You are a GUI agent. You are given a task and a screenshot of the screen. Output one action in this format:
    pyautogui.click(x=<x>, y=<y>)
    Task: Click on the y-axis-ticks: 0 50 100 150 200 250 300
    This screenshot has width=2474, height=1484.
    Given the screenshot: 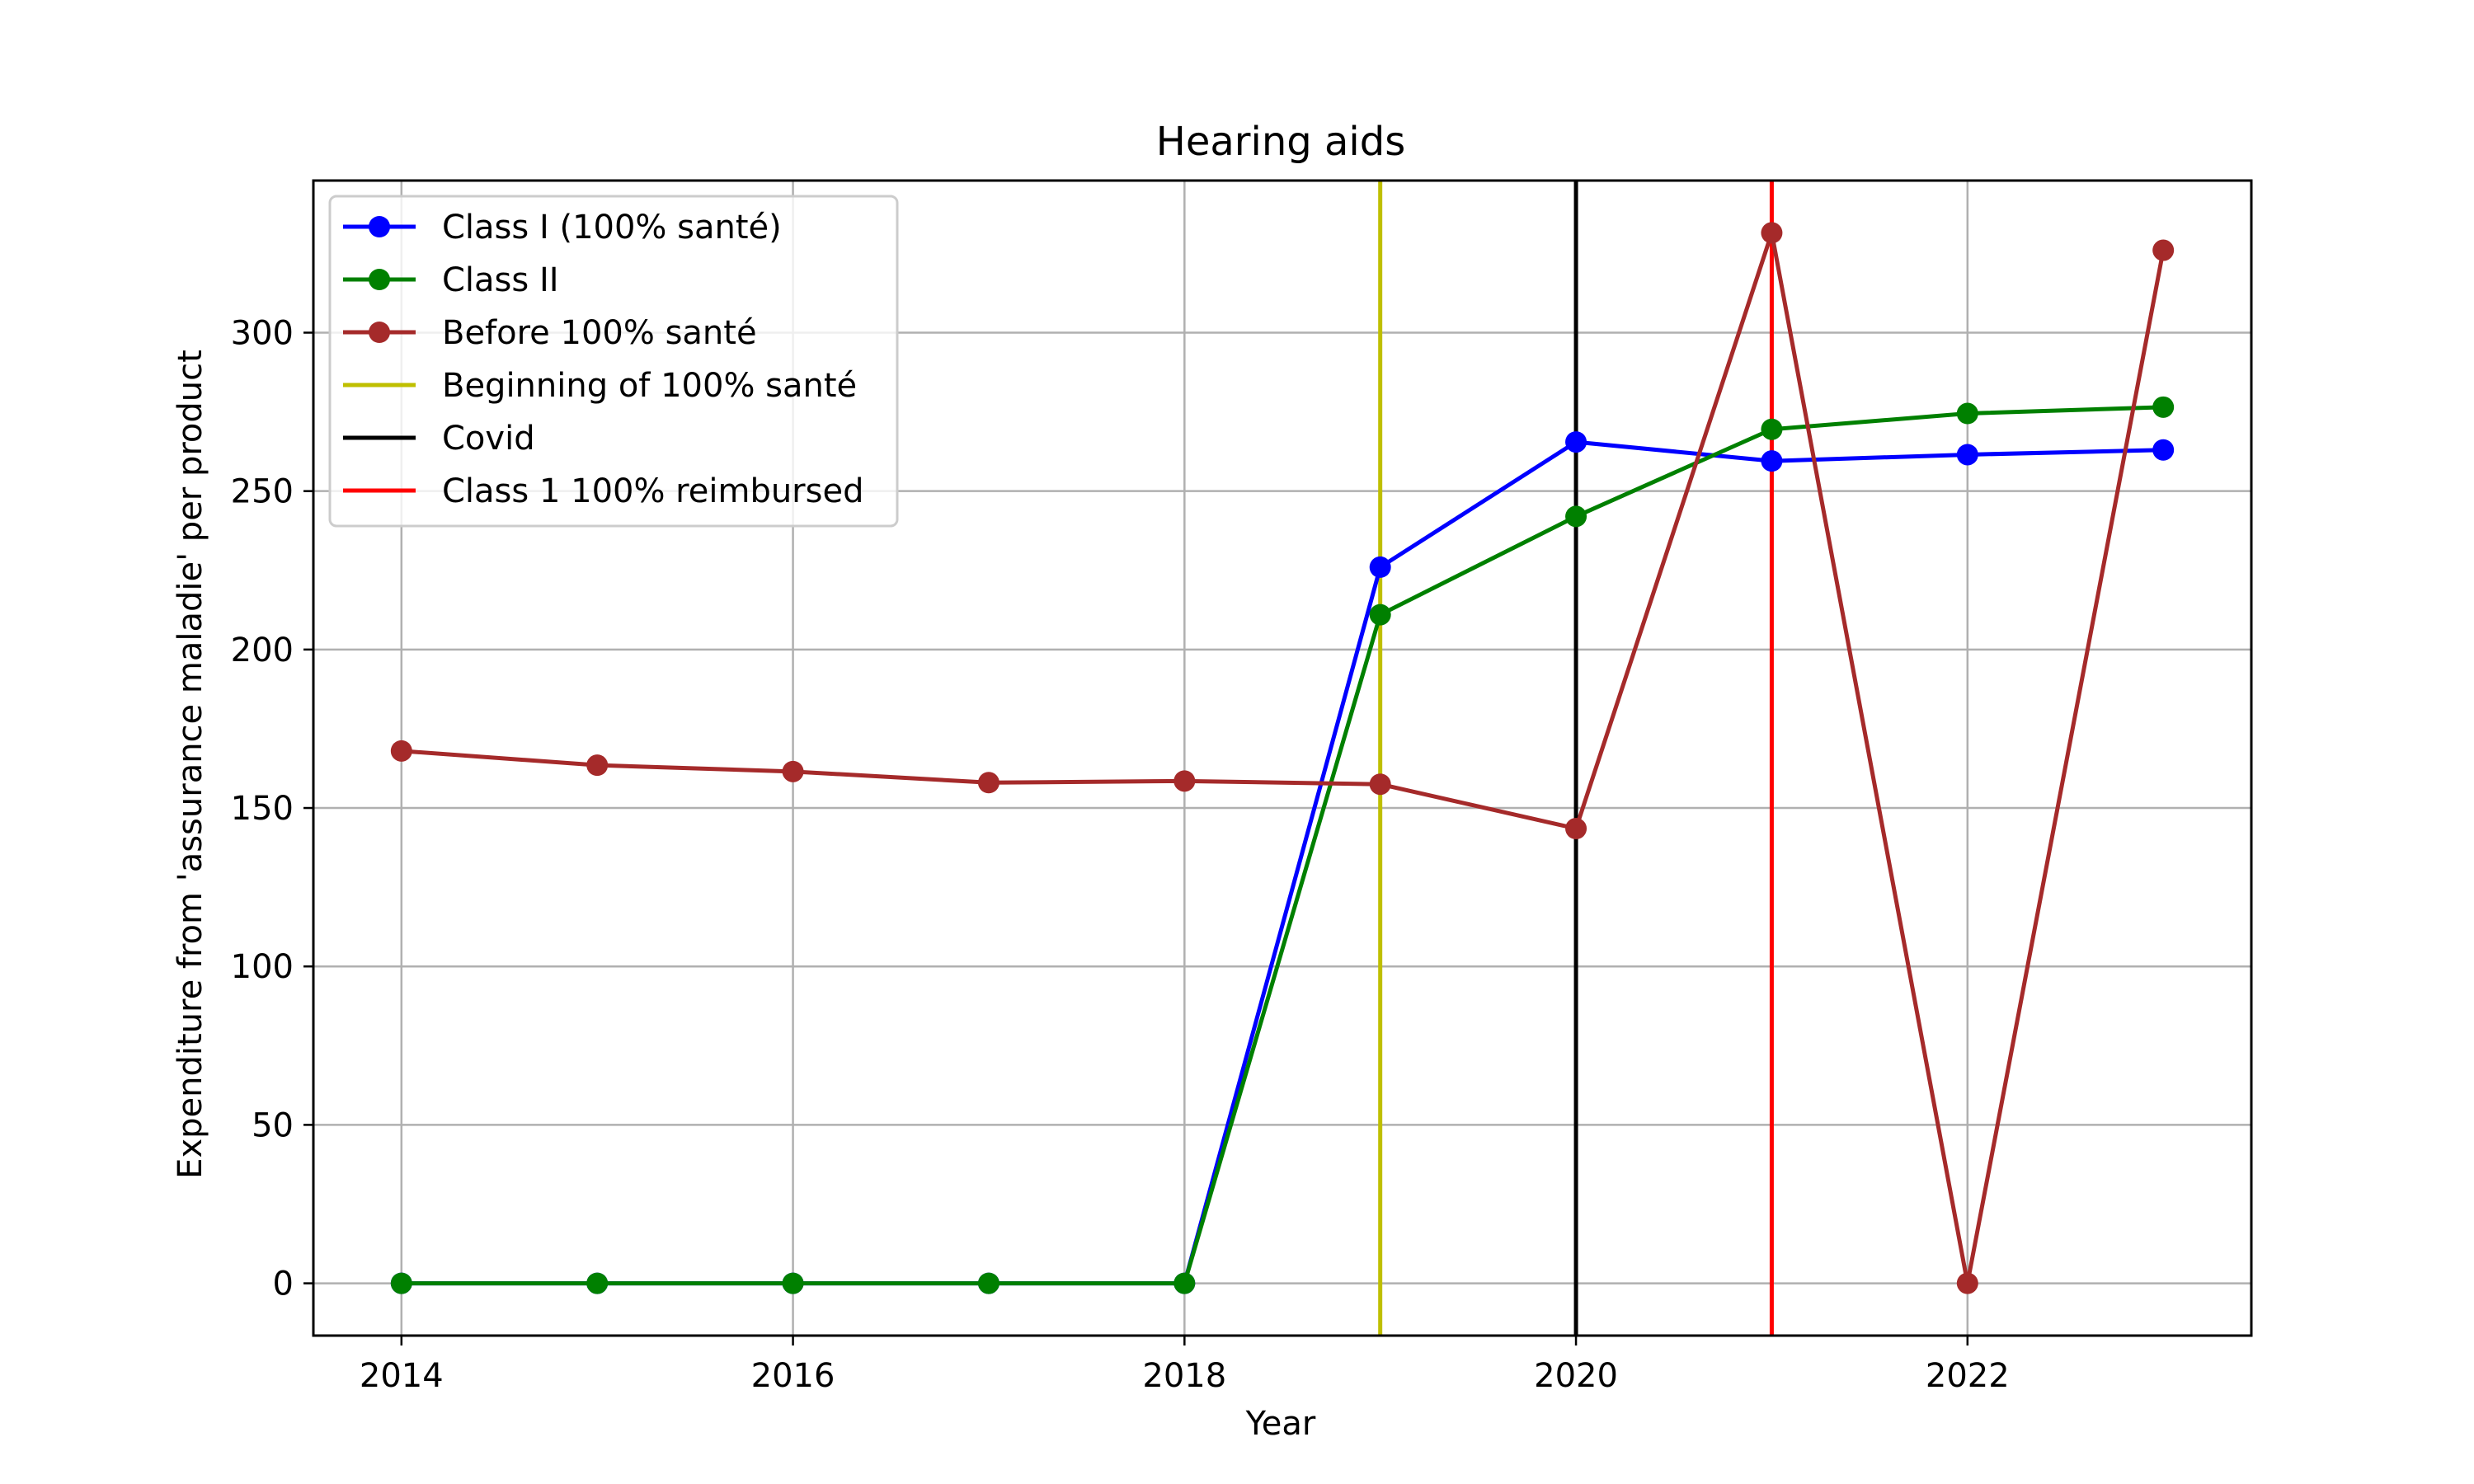 What is the action you would take?
    pyautogui.click(x=272, y=808)
    